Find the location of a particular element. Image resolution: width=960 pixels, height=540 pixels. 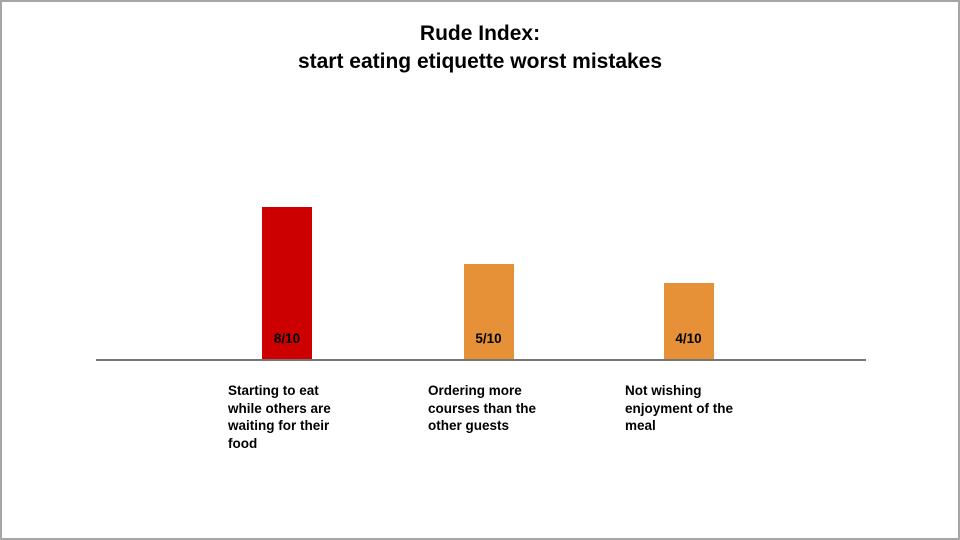

x-axis-line is located at coordinates (481, 360).